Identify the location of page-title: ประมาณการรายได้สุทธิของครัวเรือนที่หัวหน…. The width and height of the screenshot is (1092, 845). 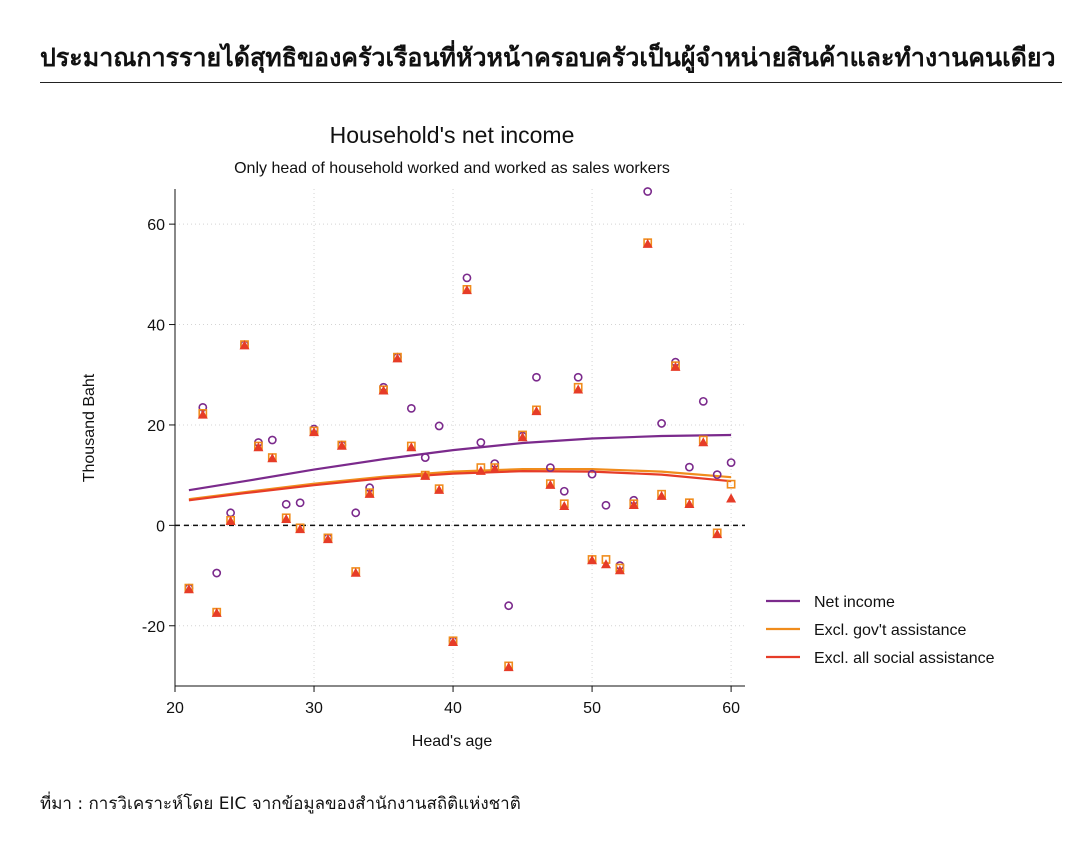
(548, 57).